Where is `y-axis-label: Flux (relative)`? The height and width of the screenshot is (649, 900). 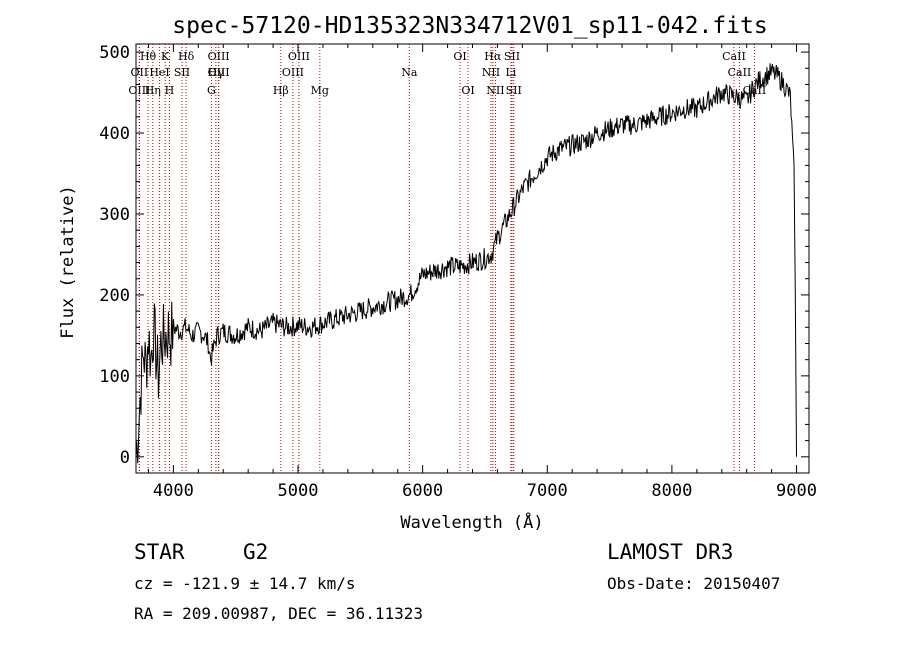
y-axis-label: Flux (relative) is located at coordinates (68, 262).